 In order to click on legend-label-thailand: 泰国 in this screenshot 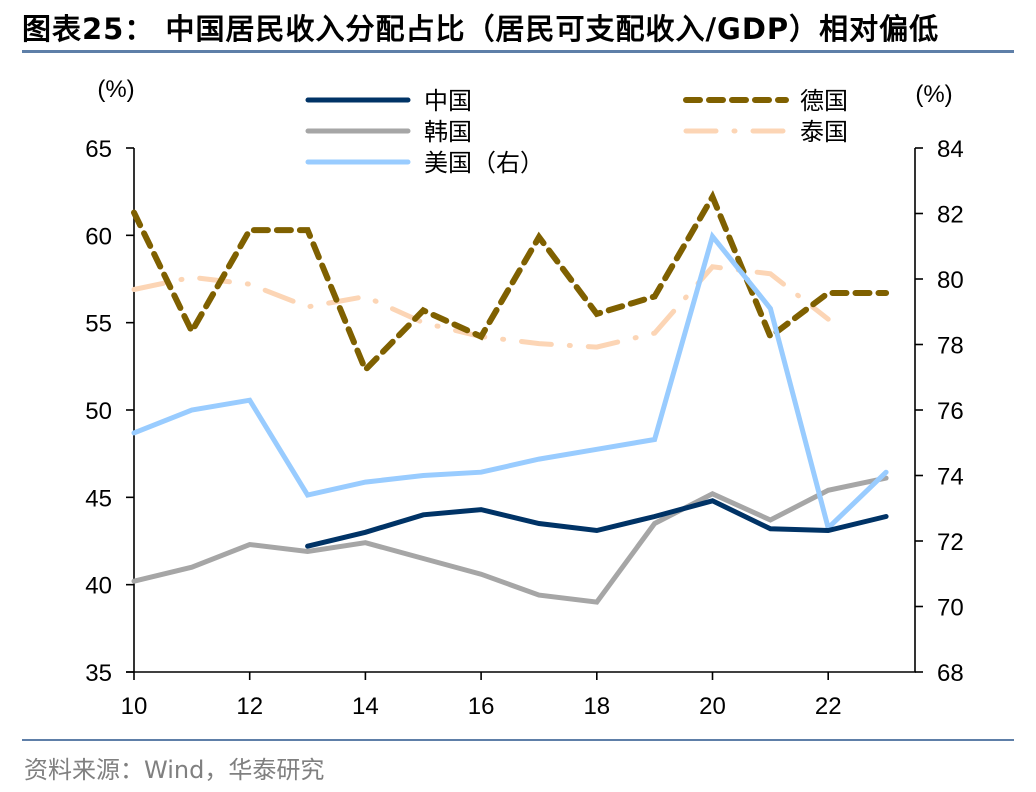, I will do `click(824, 132)`.